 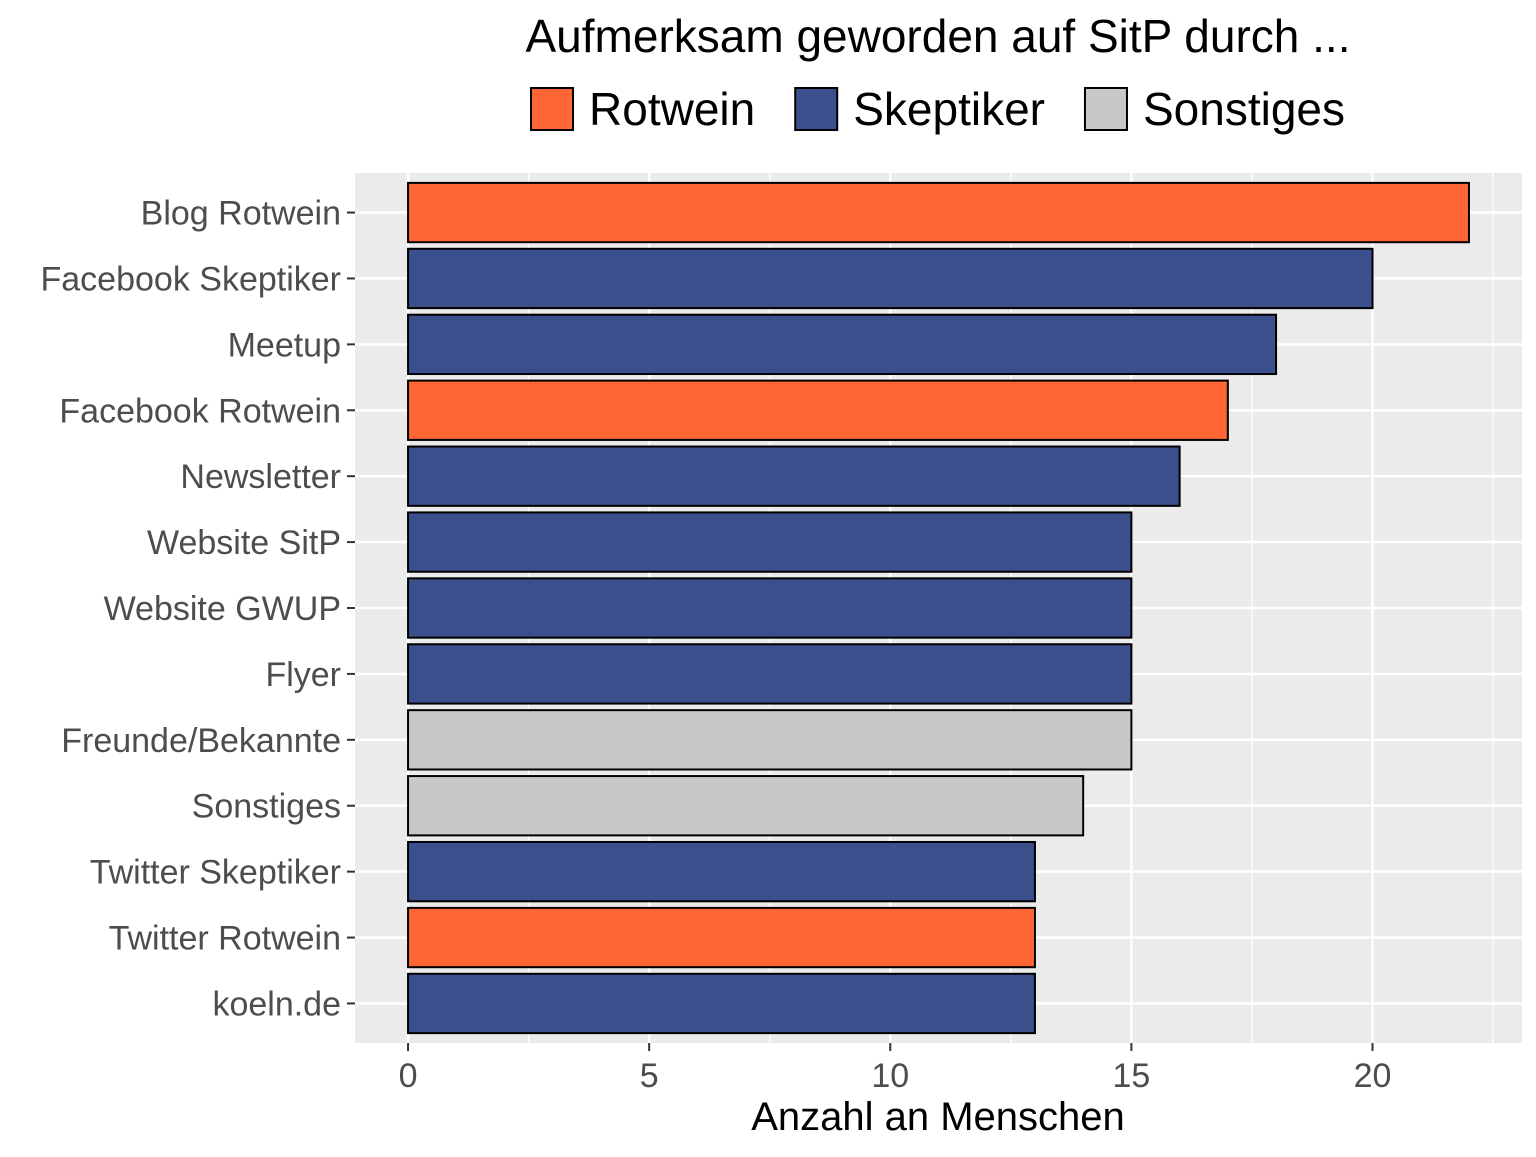 I want to click on y-tick-label: Flyer, so click(x=303, y=675).